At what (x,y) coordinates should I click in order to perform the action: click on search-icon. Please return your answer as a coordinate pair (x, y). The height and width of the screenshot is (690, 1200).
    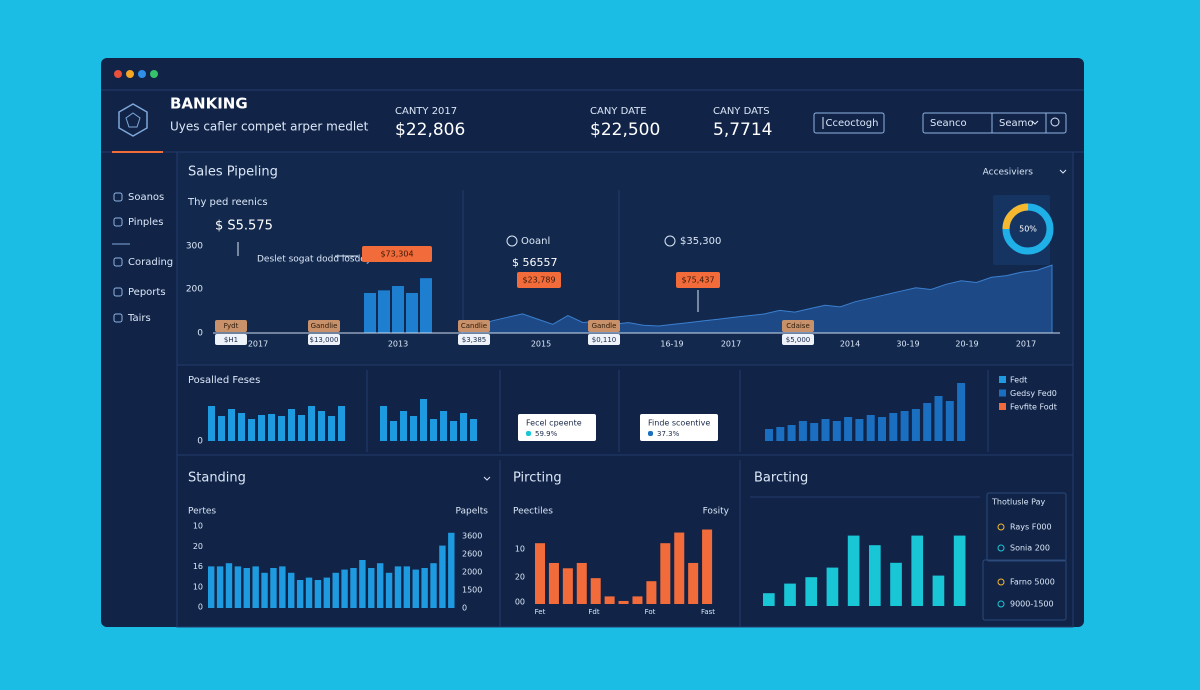
    Looking at the image, I should click on (1055, 122).